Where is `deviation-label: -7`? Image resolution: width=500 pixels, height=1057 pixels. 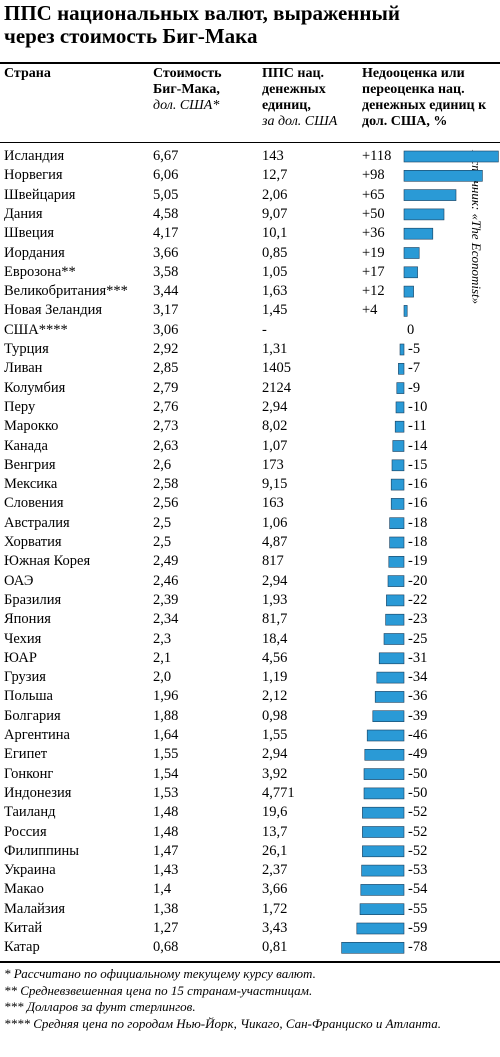
deviation-label: -7 is located at coordinates (414, 368).